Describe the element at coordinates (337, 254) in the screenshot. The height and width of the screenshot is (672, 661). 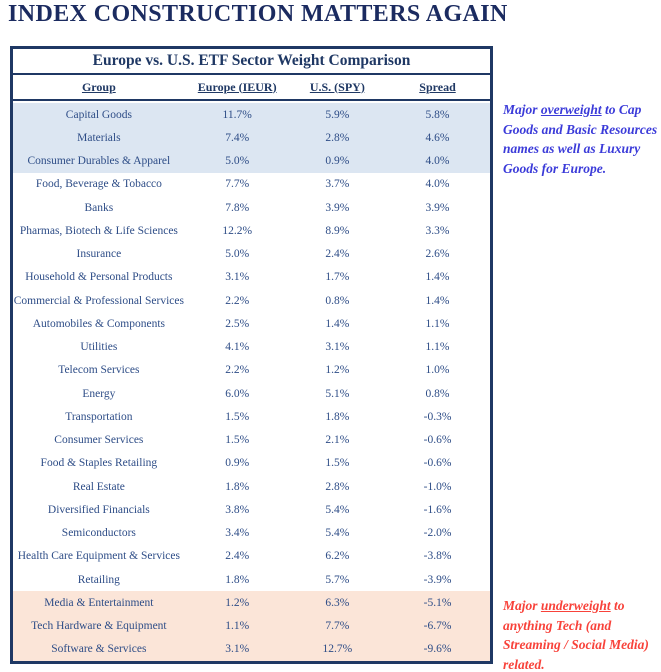
I see `cell-us: 2.4%` at that location.